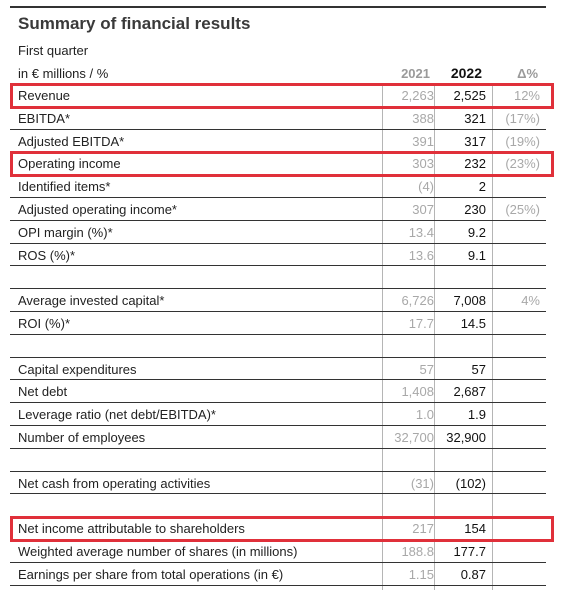 Image resolution: width=572 pixels, height=607 pixels. What do you see at coordinates (526, 95) in the screenshot?
I see `value-delta: 12%` at bounding box center [526, 95].